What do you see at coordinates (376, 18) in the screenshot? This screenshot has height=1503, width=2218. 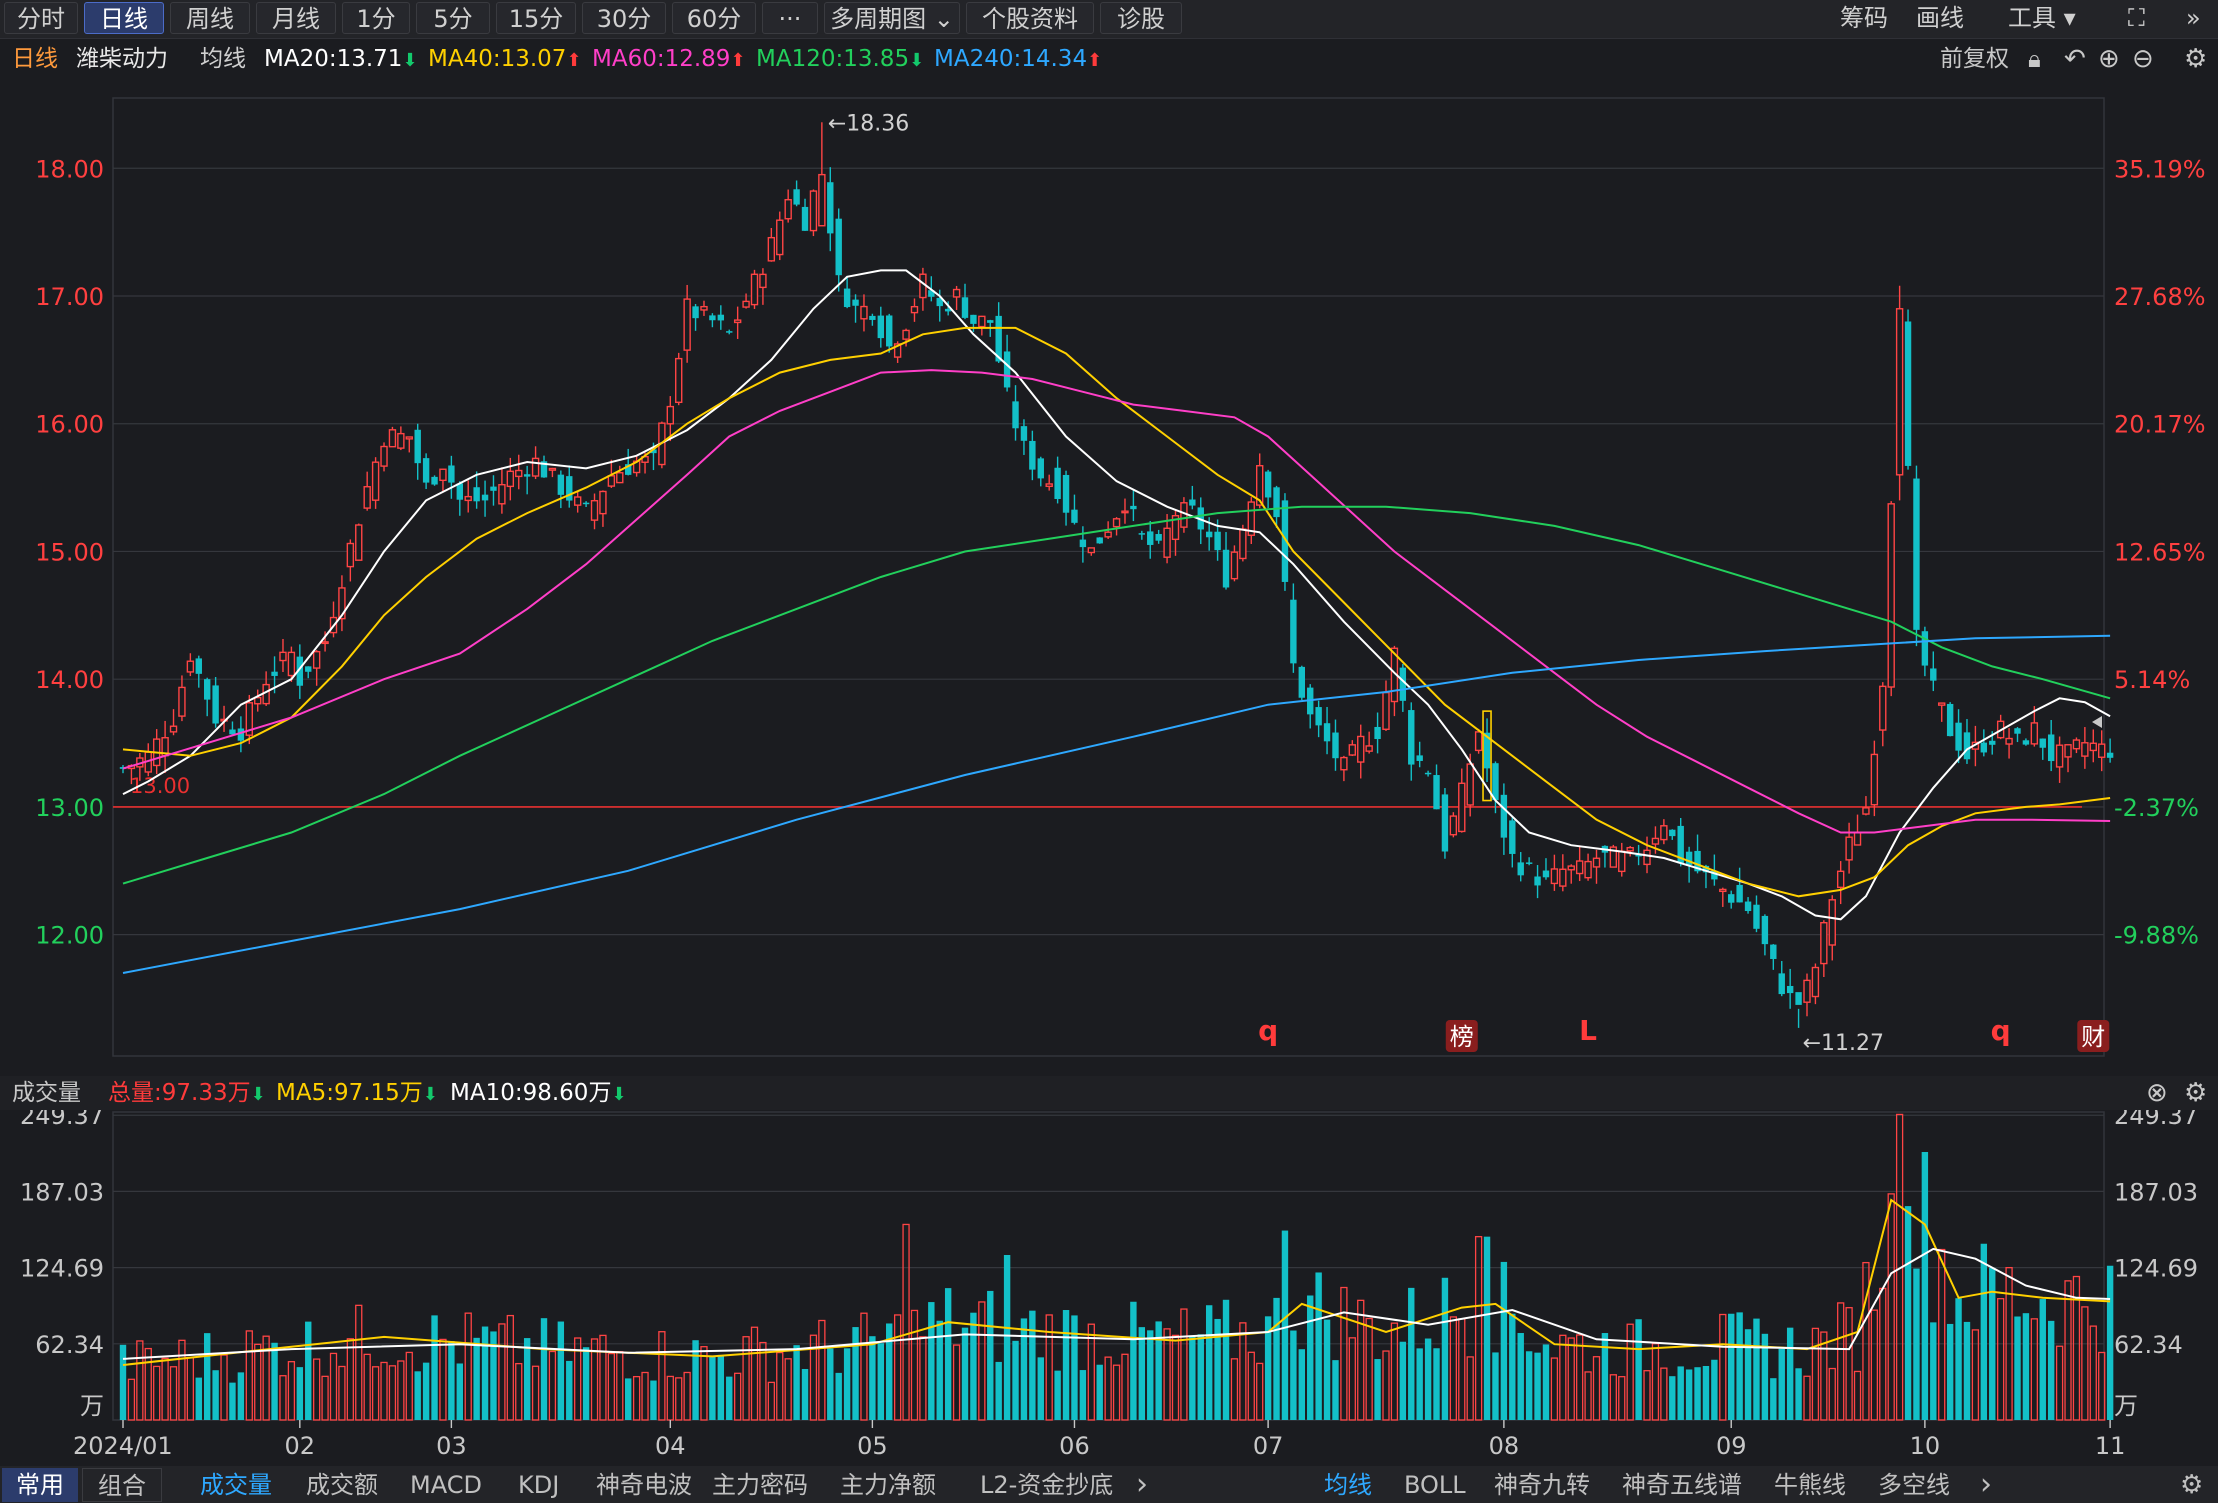 I see `toolbar-tab-4: 1分` at bounding box center [376, 18].